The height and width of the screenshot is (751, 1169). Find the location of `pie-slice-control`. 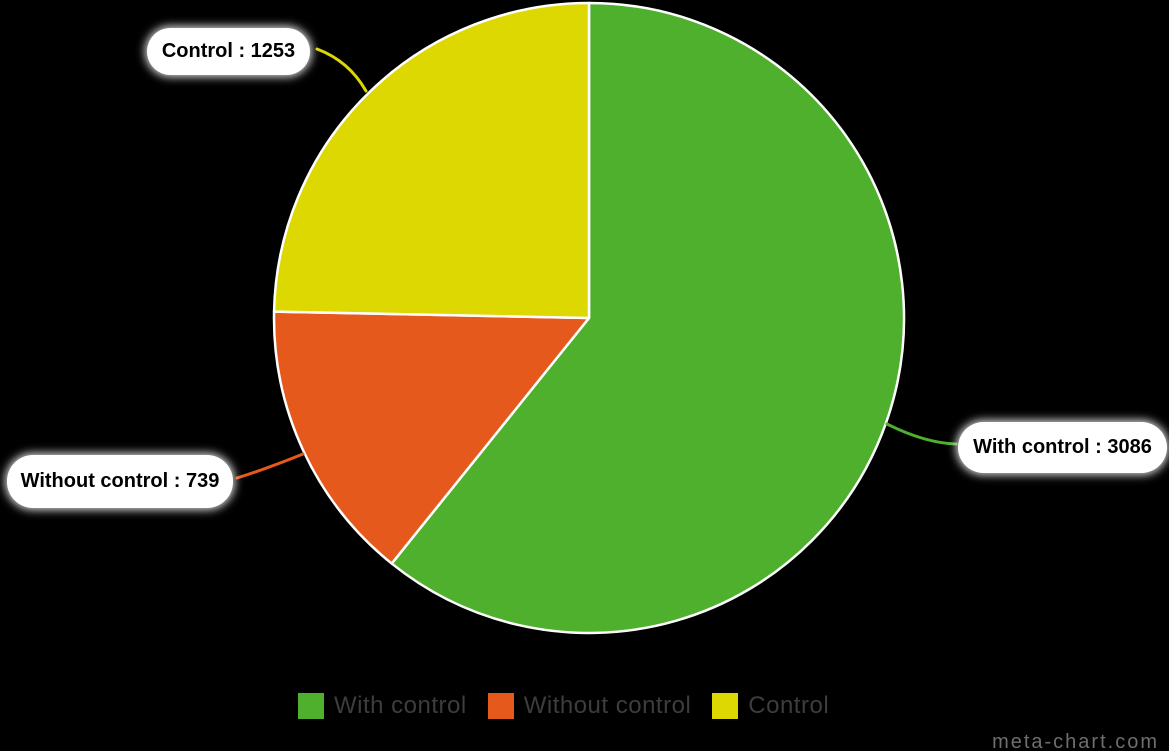

pie-slice-control is located at coordinates (431, 160).